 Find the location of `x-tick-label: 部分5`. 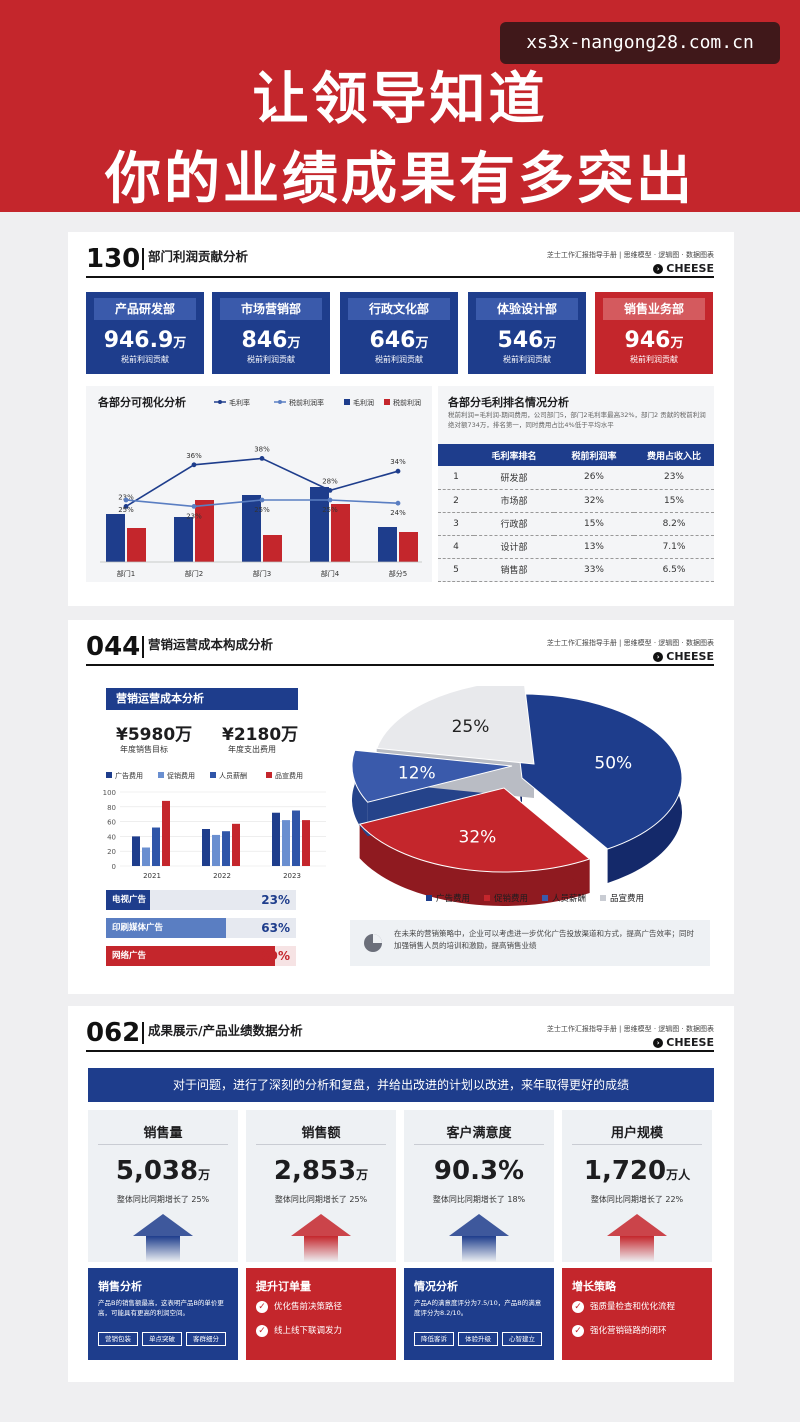

x-tick-label: 部分5 is located at coordinates (398, 573).